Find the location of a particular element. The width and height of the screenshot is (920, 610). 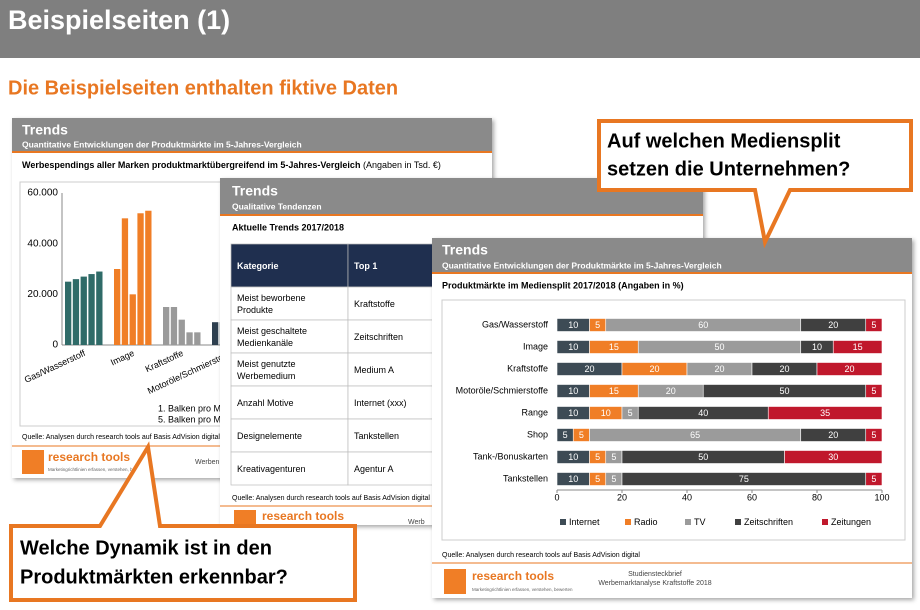

card-caption: Aktuelle Trends 2017/2018 is located at coordinates (288, 227).